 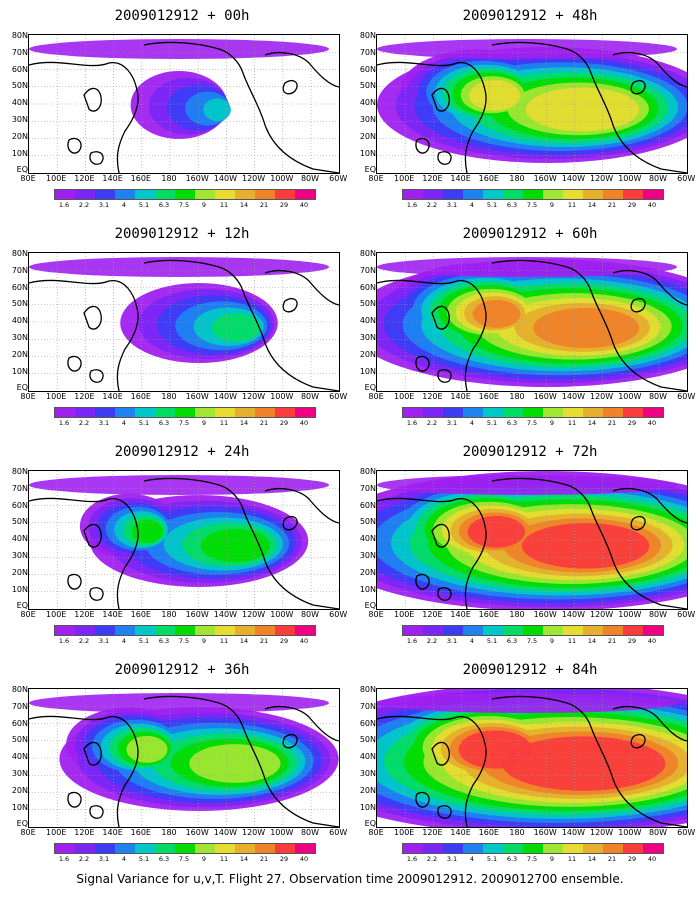 I want to click on panel-title: 2009012912 + 60h, so click(x=530, y=234).